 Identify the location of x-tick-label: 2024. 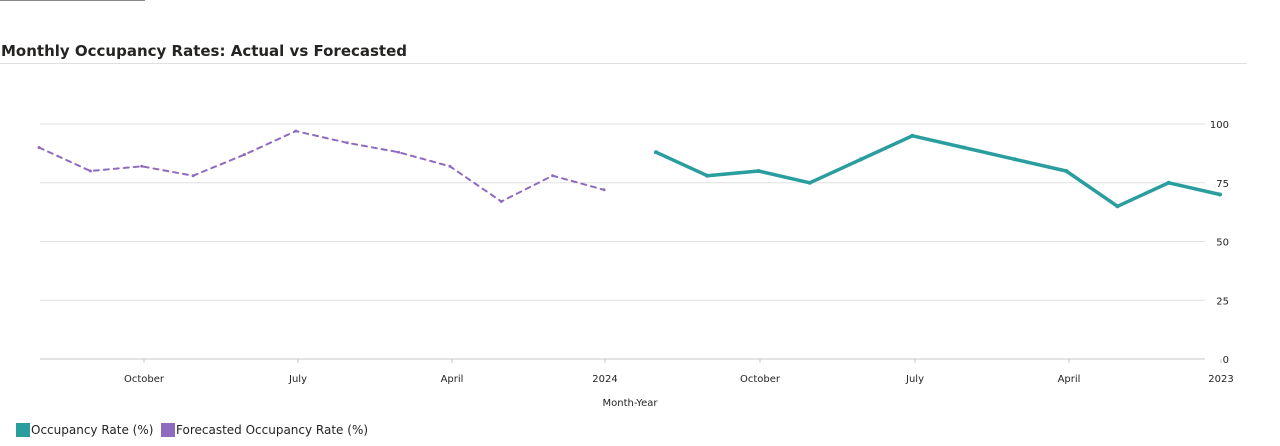
(604, 379).